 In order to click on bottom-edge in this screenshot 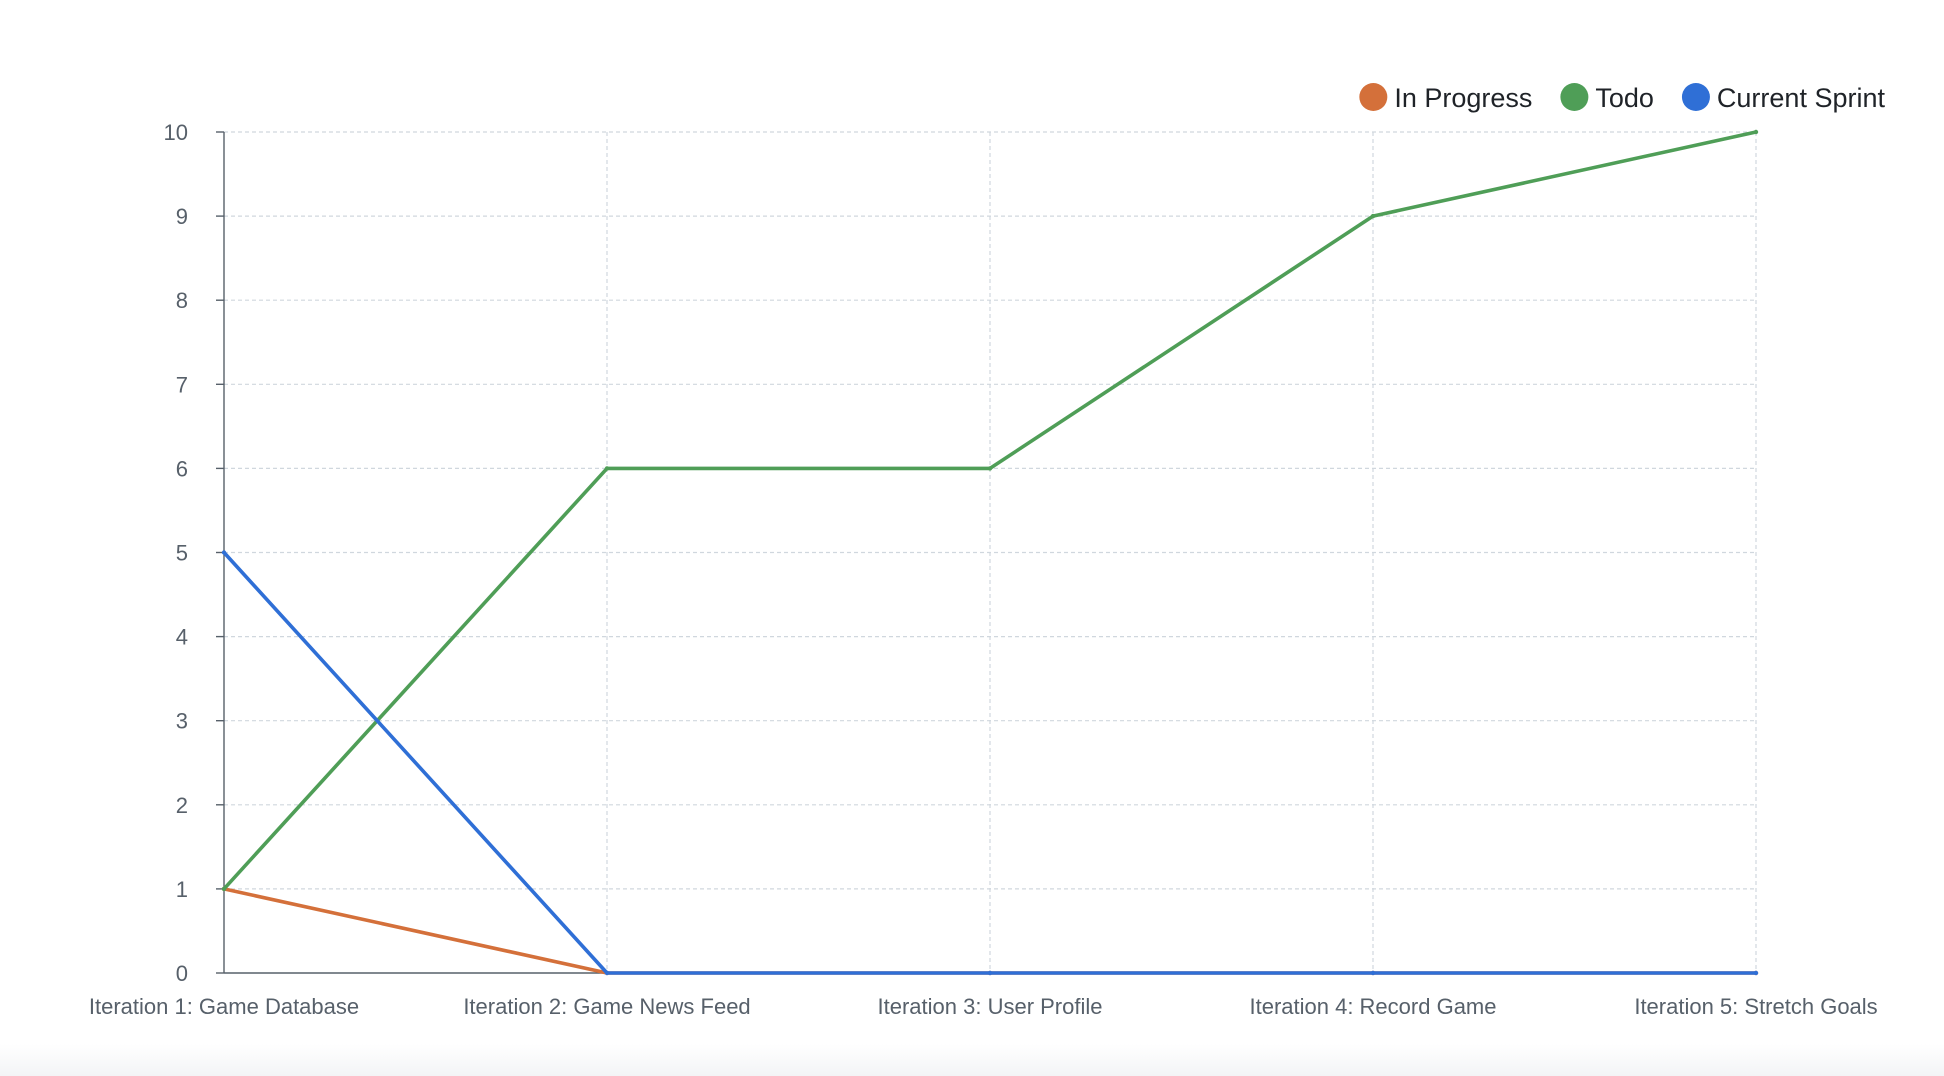, I will do `click(972, 1060)`.